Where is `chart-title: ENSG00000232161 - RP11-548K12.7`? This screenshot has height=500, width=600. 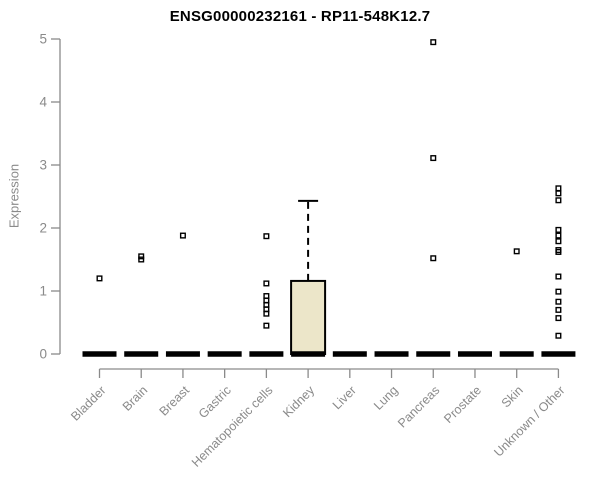 chart-title: ENSG00000232161 - RP11-548K12.7 is located at coordinates (300, 16).